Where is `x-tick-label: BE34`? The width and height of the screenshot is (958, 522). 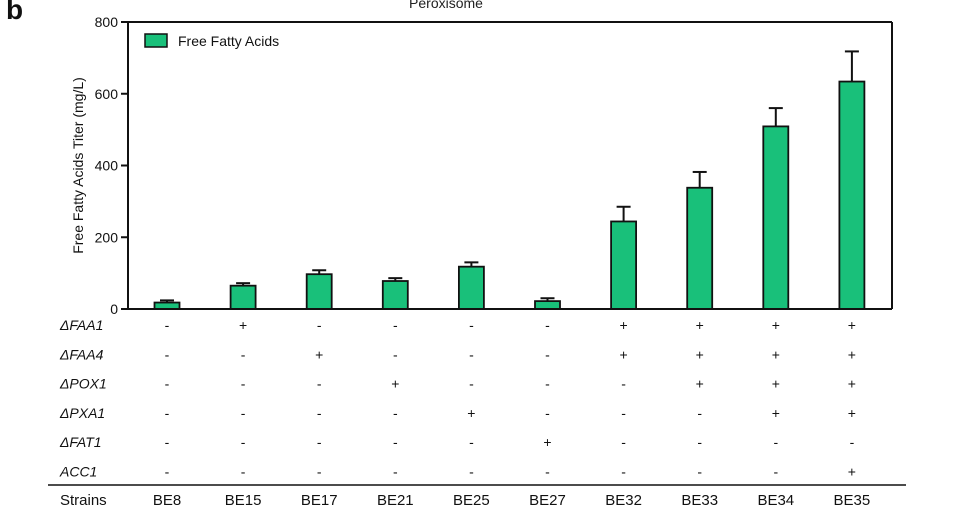
x-tick-label: BE34 is located at coordinates (775, 500).